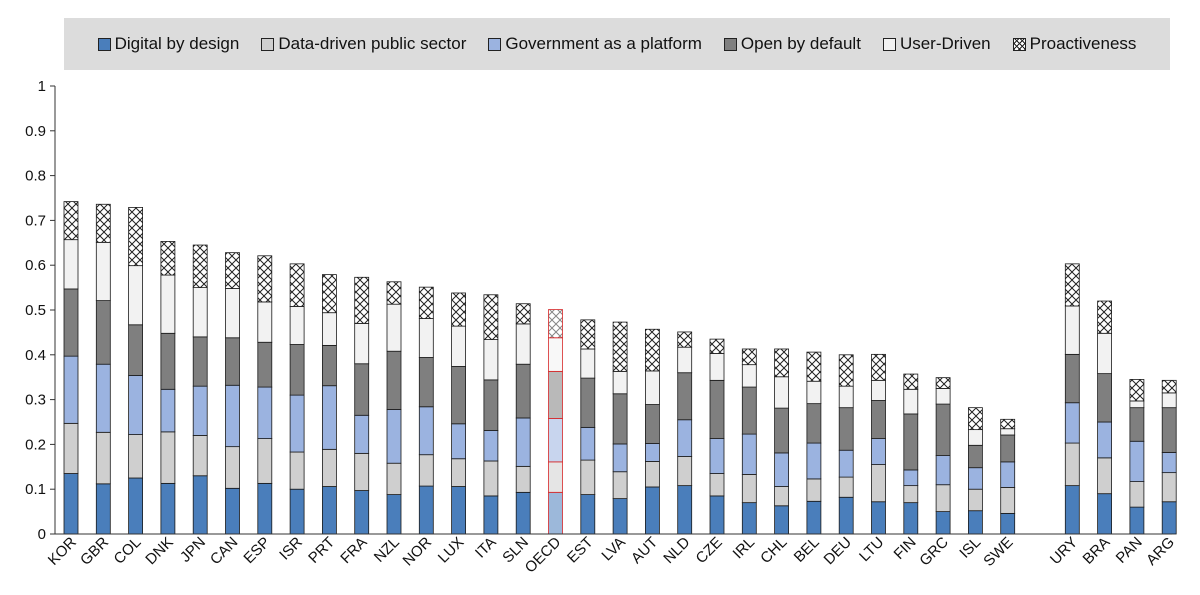 Image resolution: width=1200 pixels, height=595 pixels. I want to click on y-tick-label: 0.2, so click(35, 444).